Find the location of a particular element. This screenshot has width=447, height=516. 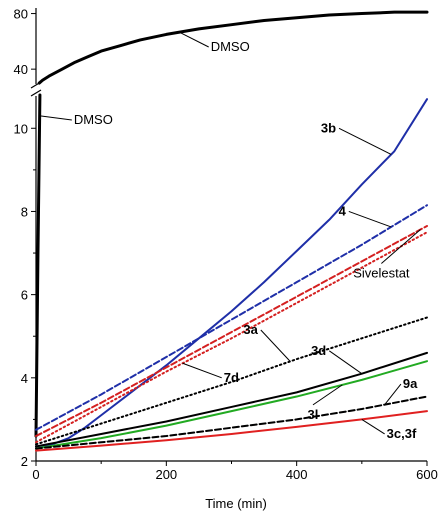

series-line-3c-3f is located at coordinates (231, 431).